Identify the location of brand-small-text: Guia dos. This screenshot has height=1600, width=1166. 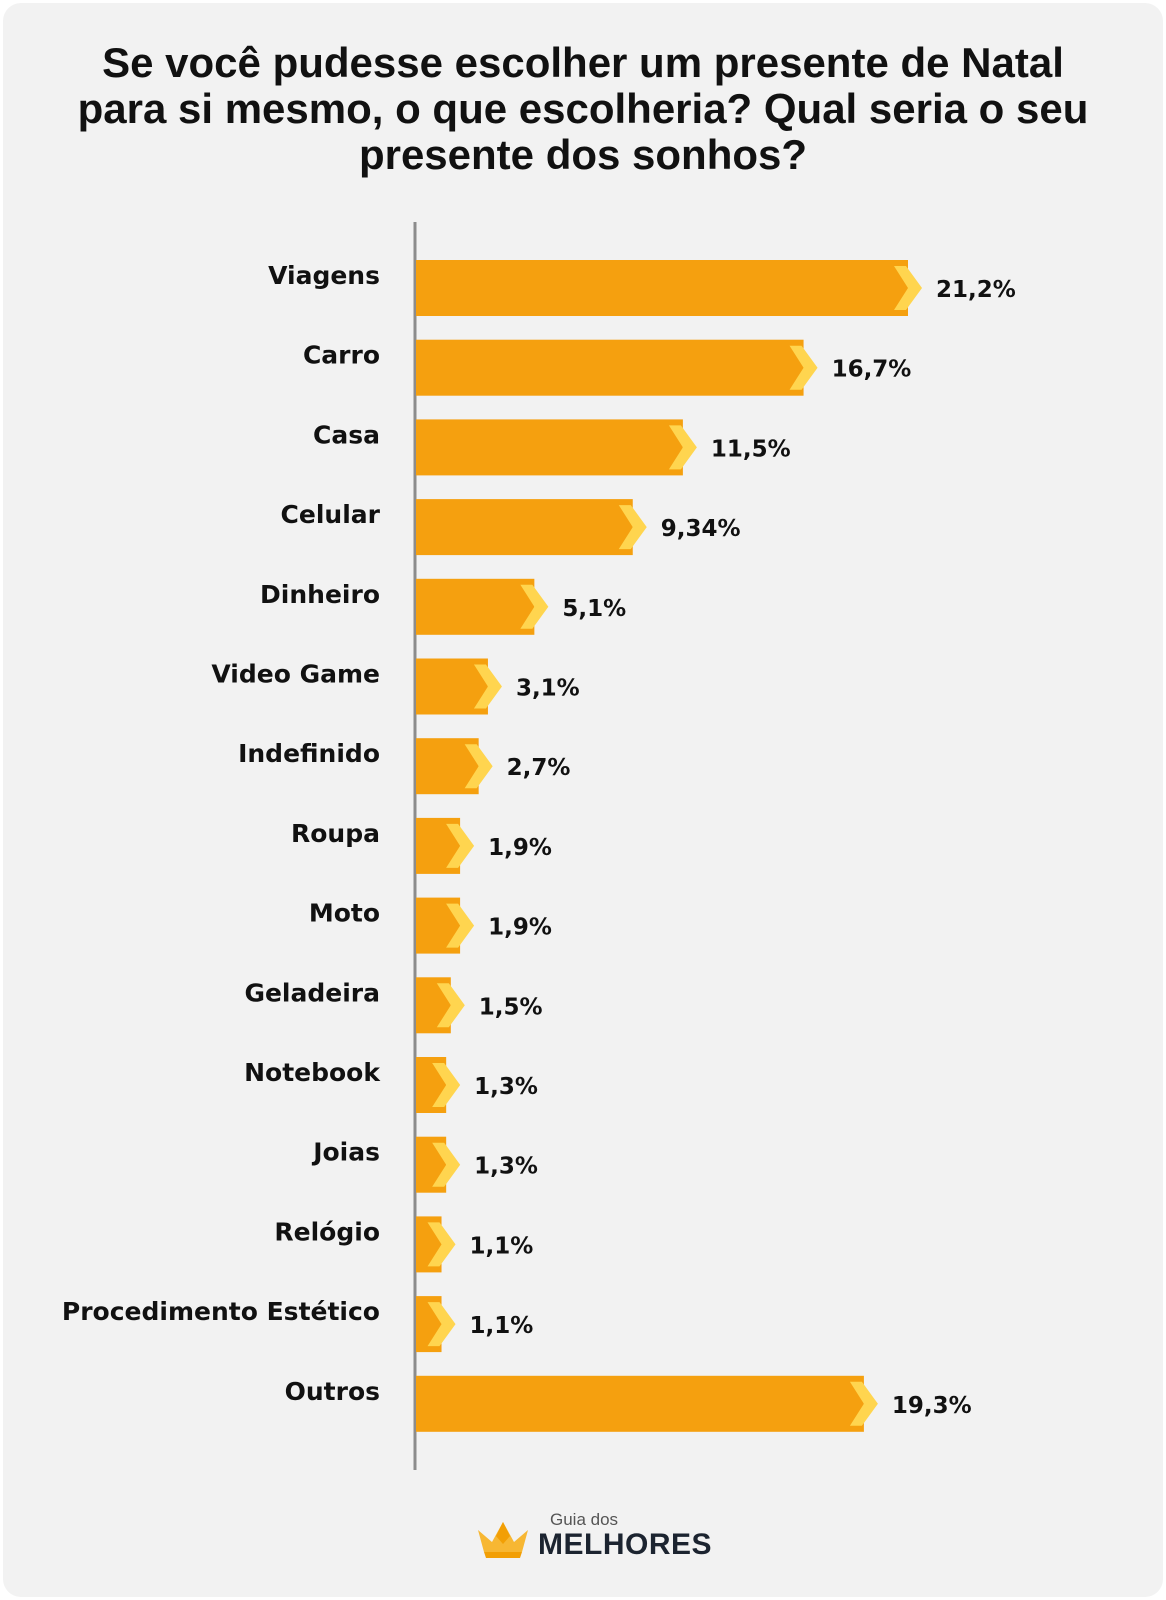
(584, 1519).